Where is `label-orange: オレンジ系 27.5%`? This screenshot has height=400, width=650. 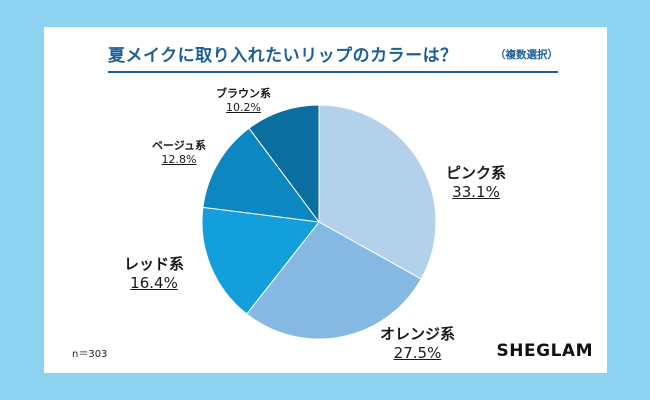 label-orange: オレンジ系 27.5% is located at coordinates (417, 342).